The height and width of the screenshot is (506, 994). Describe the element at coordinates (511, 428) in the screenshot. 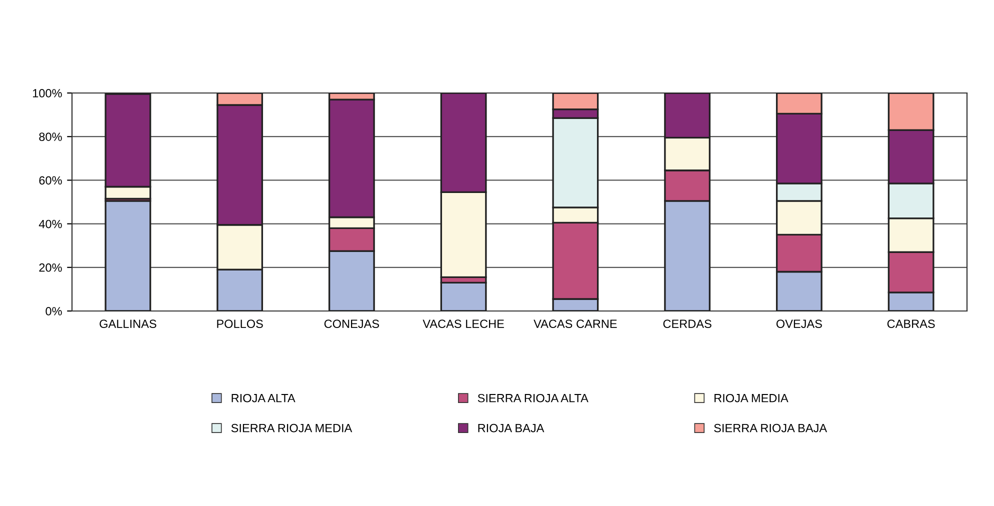

I see `legend-label: RIOJA BAJA` at that location.